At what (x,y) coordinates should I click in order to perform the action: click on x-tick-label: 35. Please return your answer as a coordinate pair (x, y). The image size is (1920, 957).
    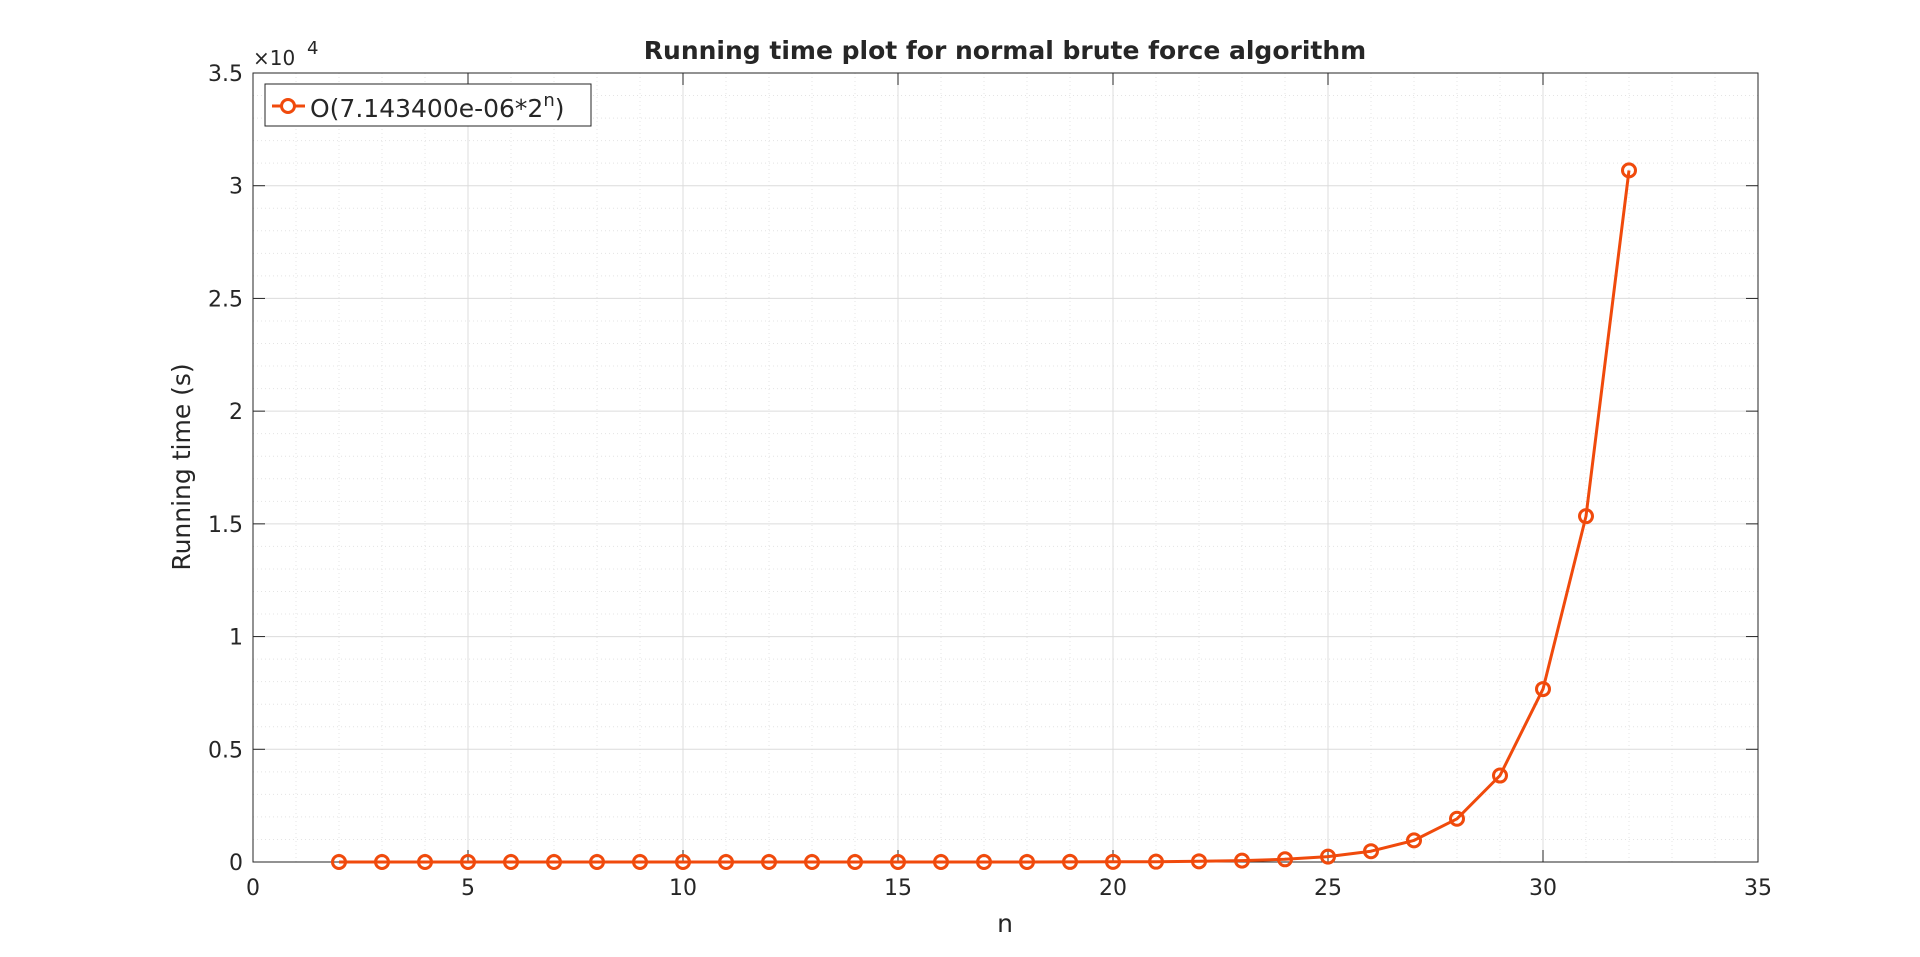
    Looking at the image, I should click on (1758, 888).